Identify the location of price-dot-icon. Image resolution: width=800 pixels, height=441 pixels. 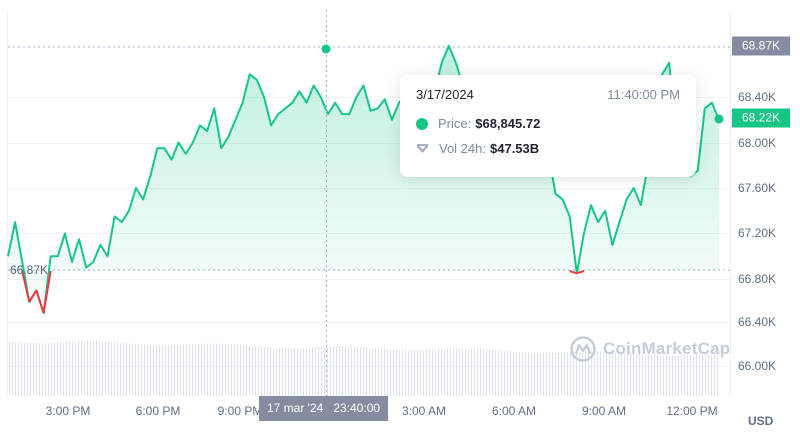
(422, 123).